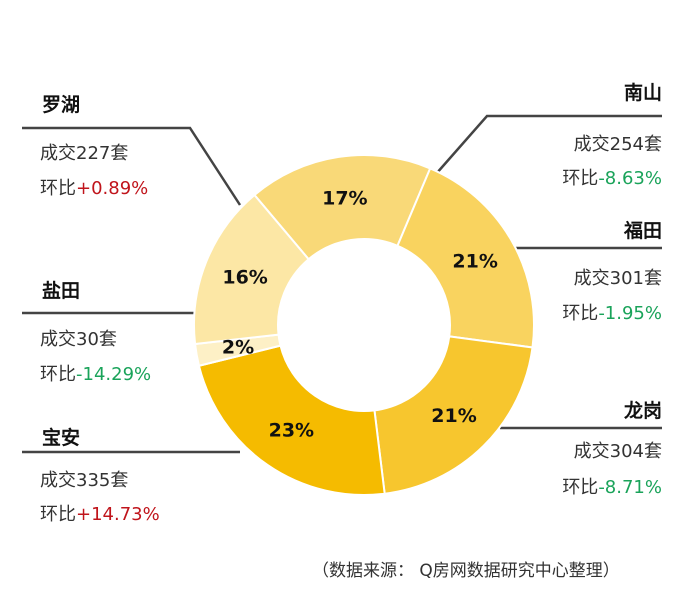 The height and width of the screenshot is (592, 680). What do you see at coordinates (291, 430) in the screenshot?
I see `percent-label-baoan: 23%` at bounding box center [291, 430].